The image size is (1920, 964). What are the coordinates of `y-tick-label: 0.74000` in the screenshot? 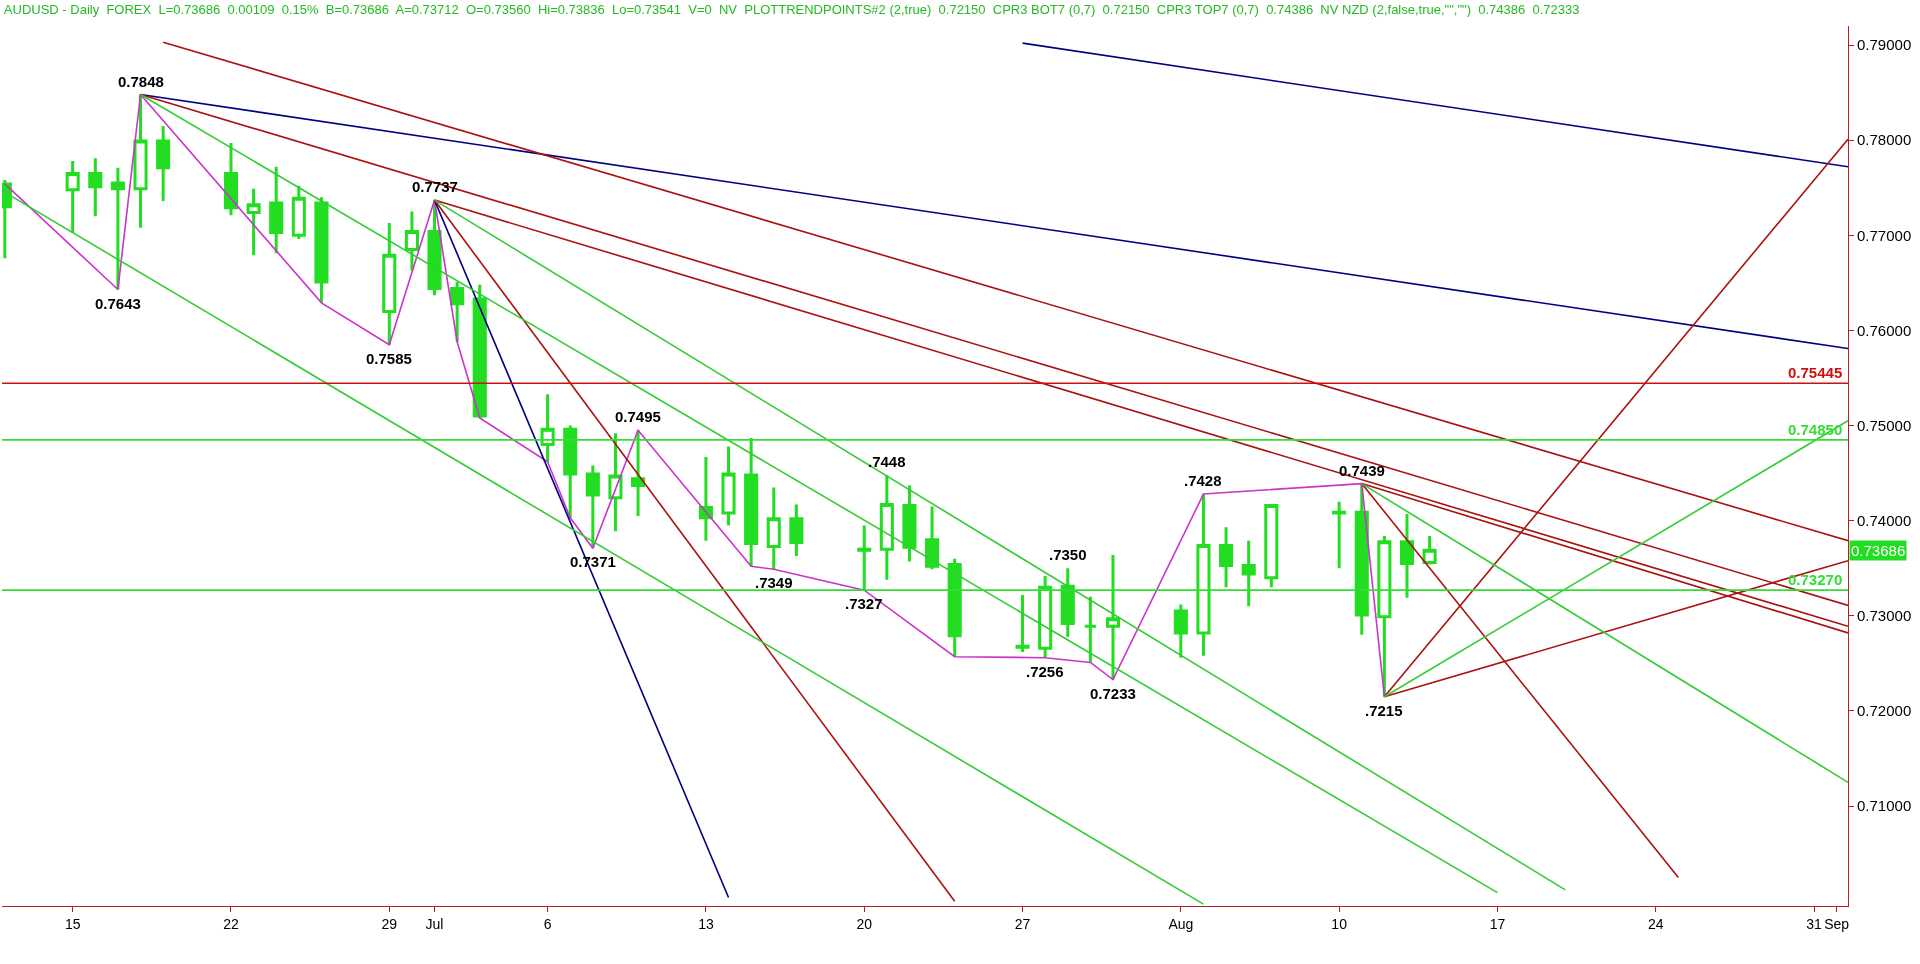 It's located at (1884, 520).